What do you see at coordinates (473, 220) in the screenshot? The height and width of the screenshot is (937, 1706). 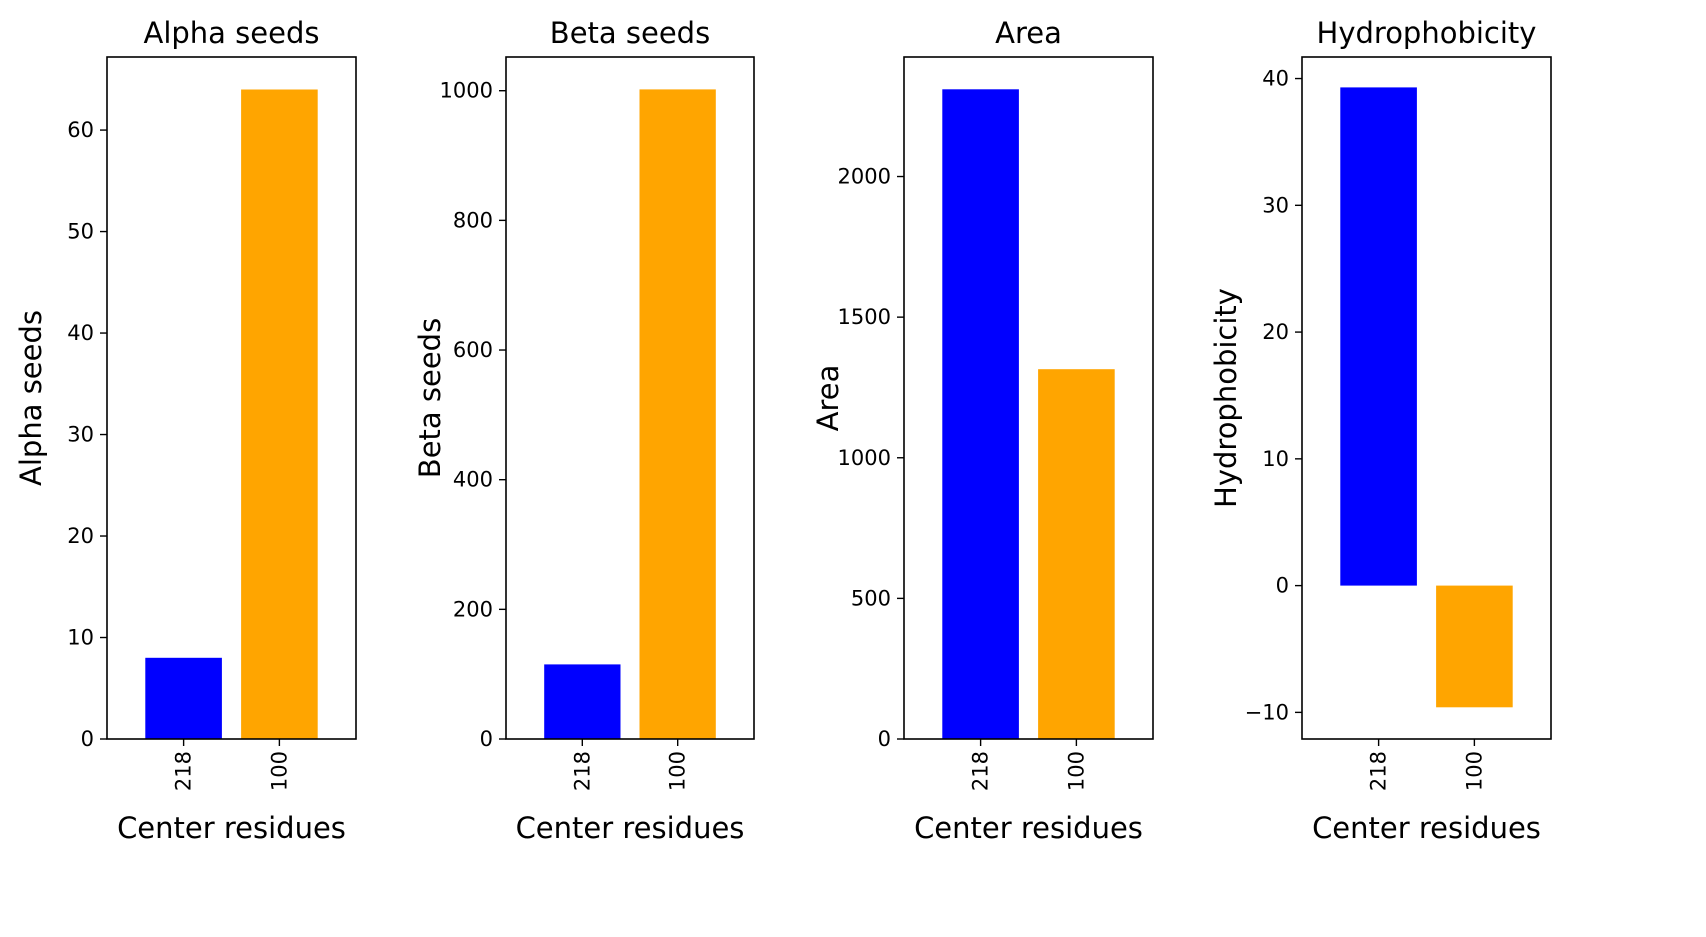 I see `y-tick-label: 800` at bounding box center [473, 220].